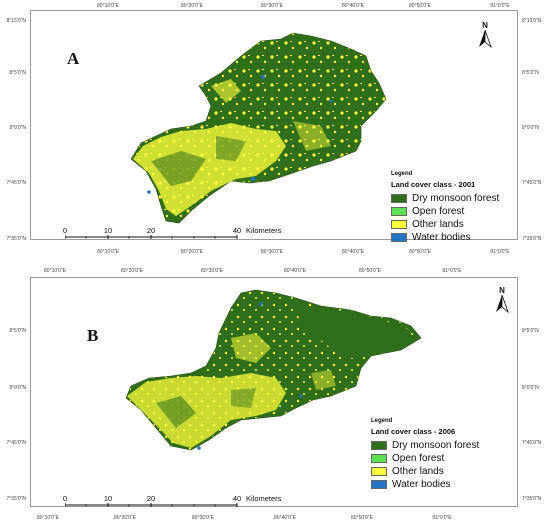 This screenshot has width=550, height=525. Describe the element at coordinates (192, 6) in the screenshot. I see `top-longitude-label: 80°20'0"E` at that location.